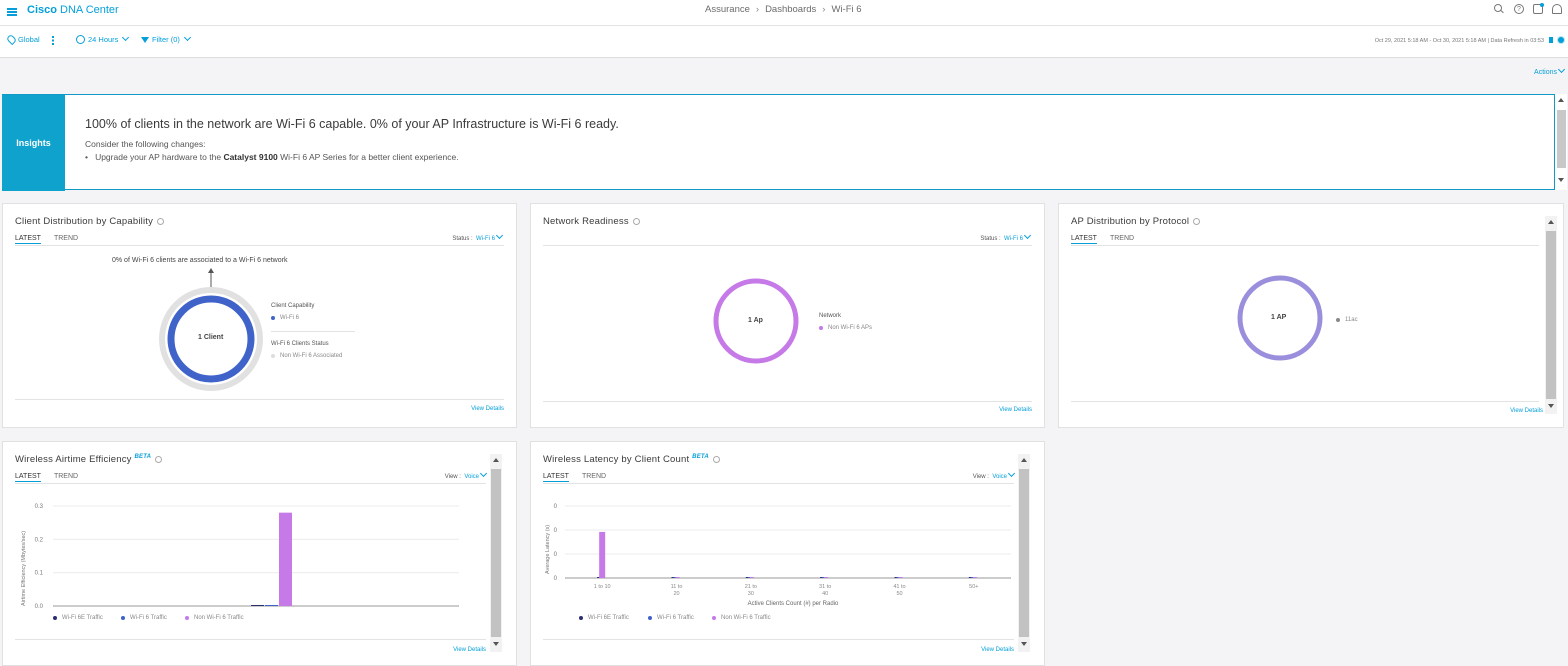  I want to click on breadcrumb-assurance: Assurance, so click(727, 9).